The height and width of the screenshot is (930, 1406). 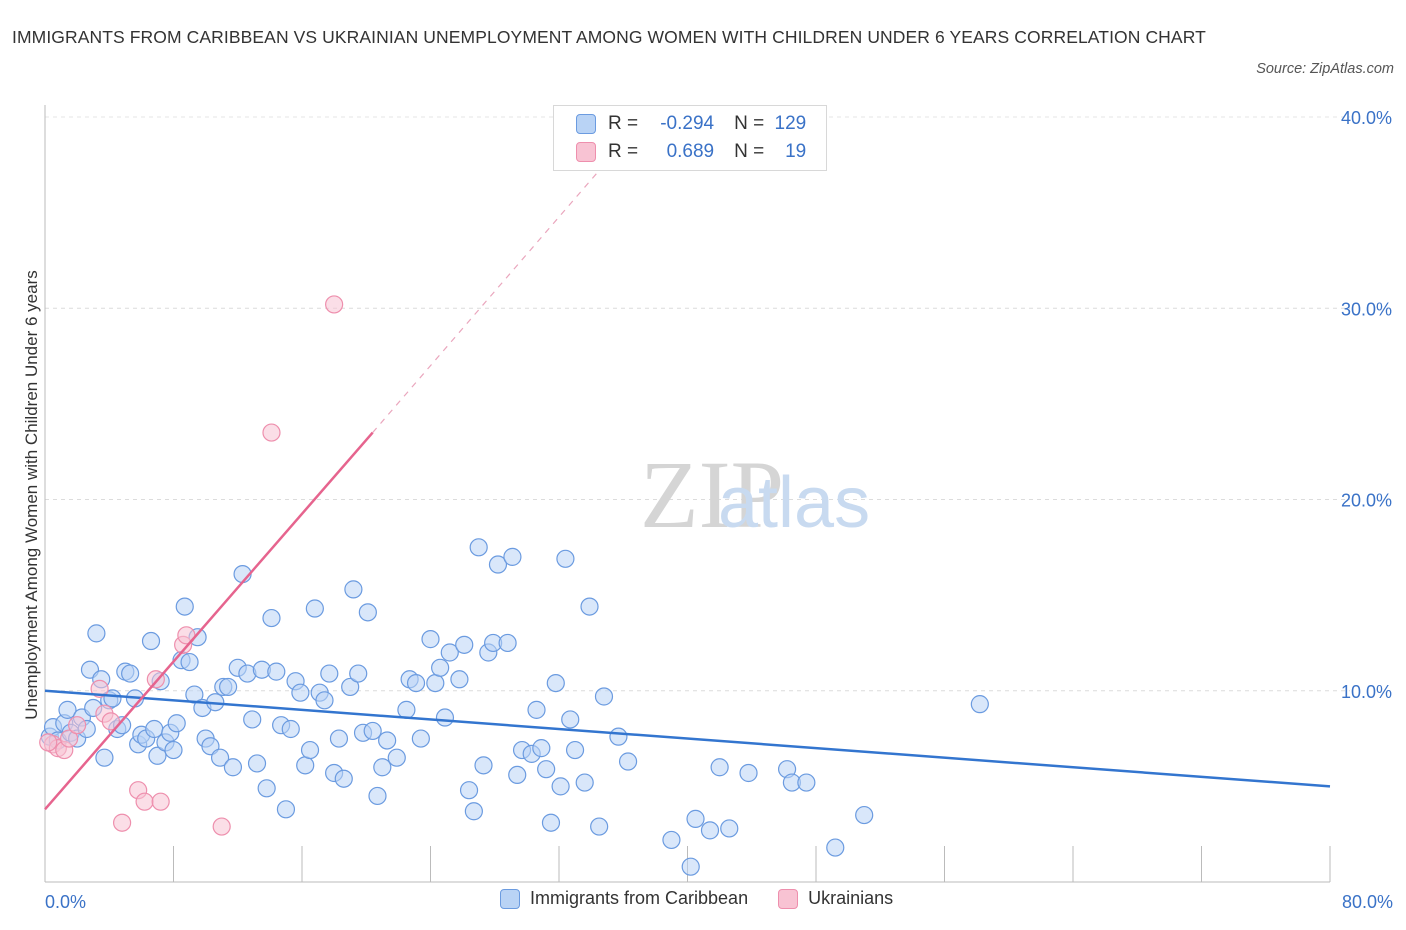 What do you see at coordinates (835, 898) in the screenshot?
I see `legend-item-ukrainians: Ukrainians` at bounding box center [835, 898].